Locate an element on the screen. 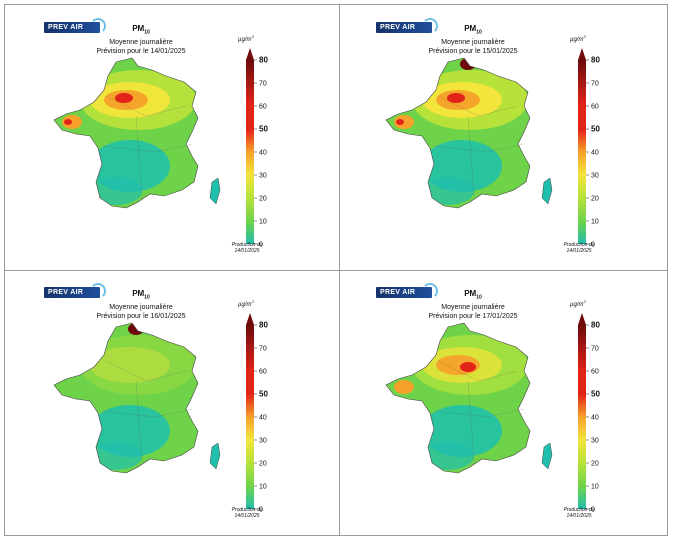  forecast-date: Prévision pour le 17/01/2025 is located at coordinates (473, 316).